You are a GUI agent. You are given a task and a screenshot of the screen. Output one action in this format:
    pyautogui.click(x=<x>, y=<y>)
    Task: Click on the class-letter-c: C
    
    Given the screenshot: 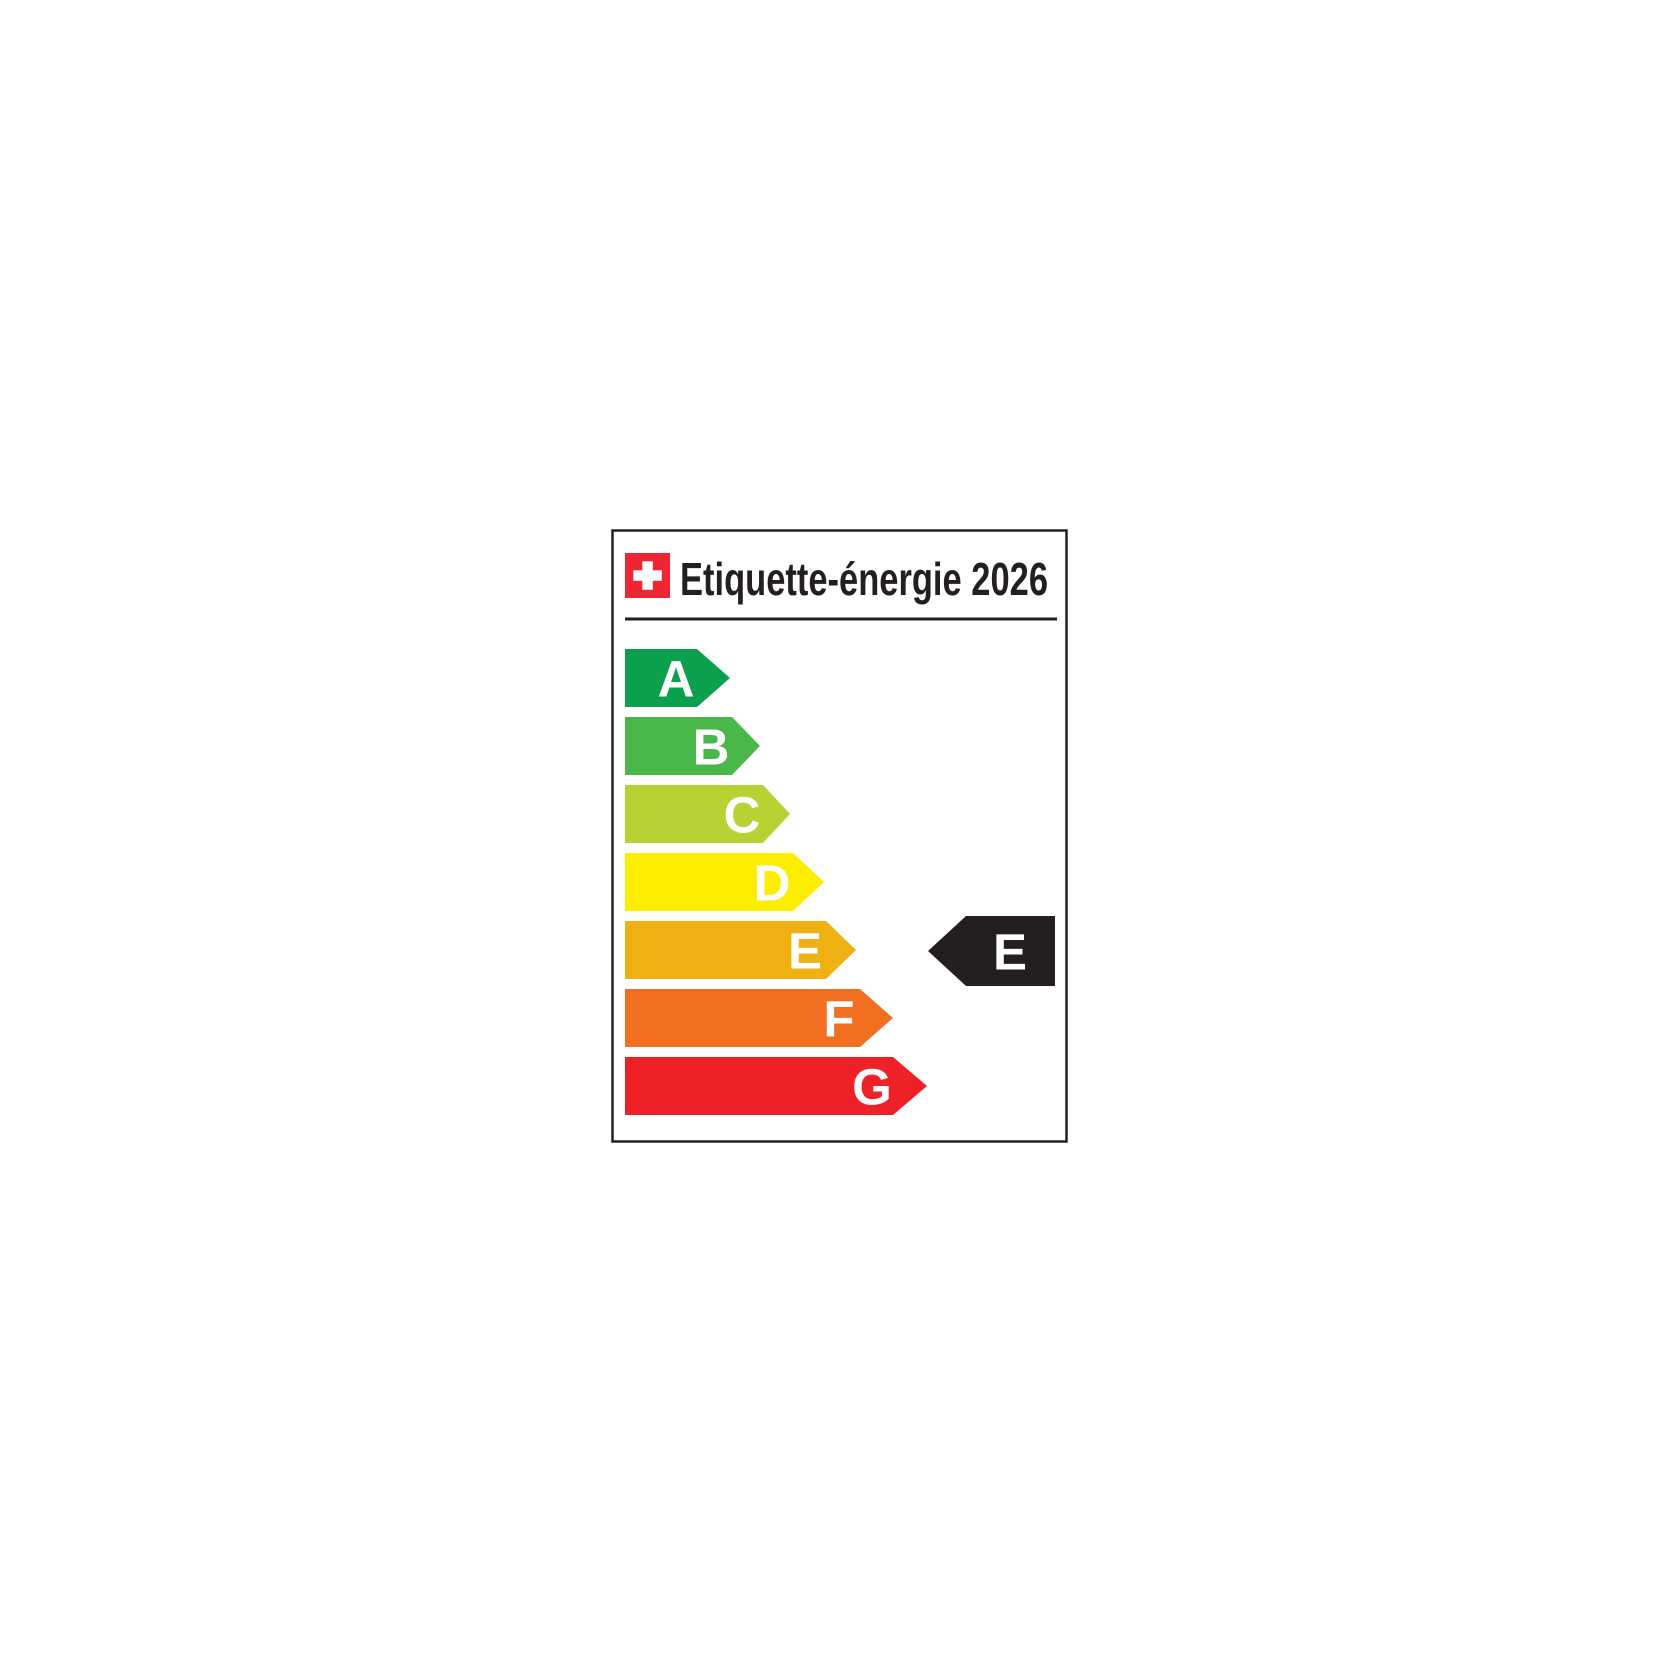 What is the action you would take?
    pyautogui.click(x=742, y=815)
    